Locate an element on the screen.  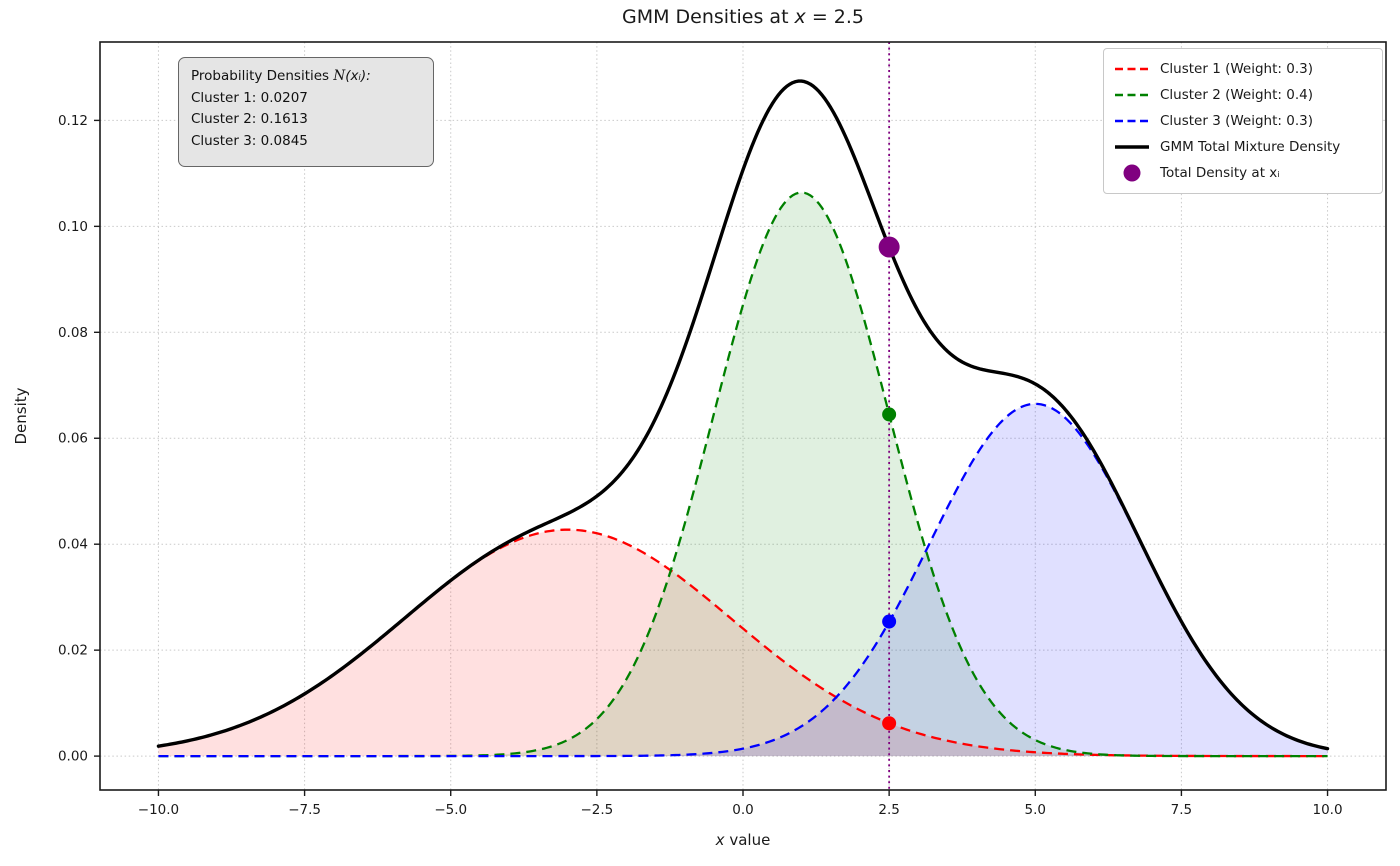
x-axis-label-variable: x is located at coordinates (720, 840).